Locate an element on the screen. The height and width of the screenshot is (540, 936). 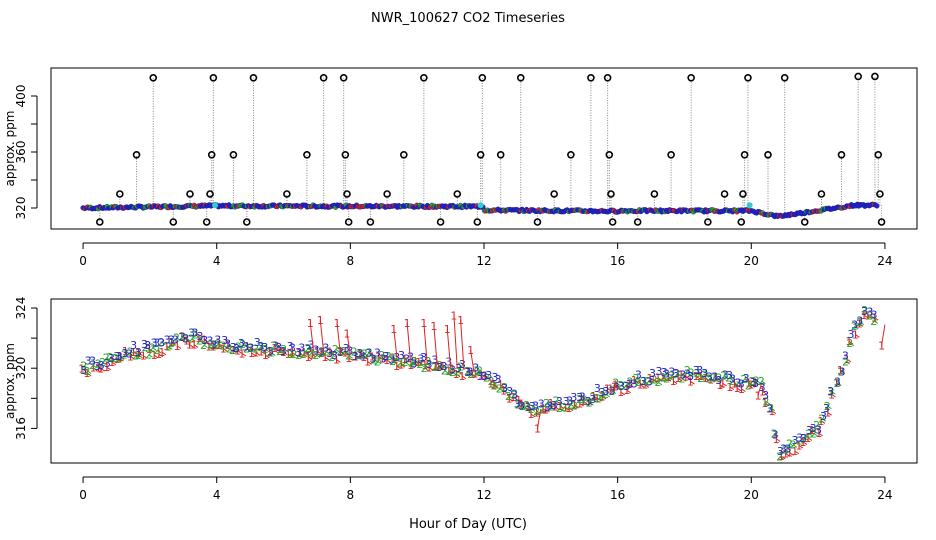
x-tick-label: 16 is located at coordinates (617, 495).